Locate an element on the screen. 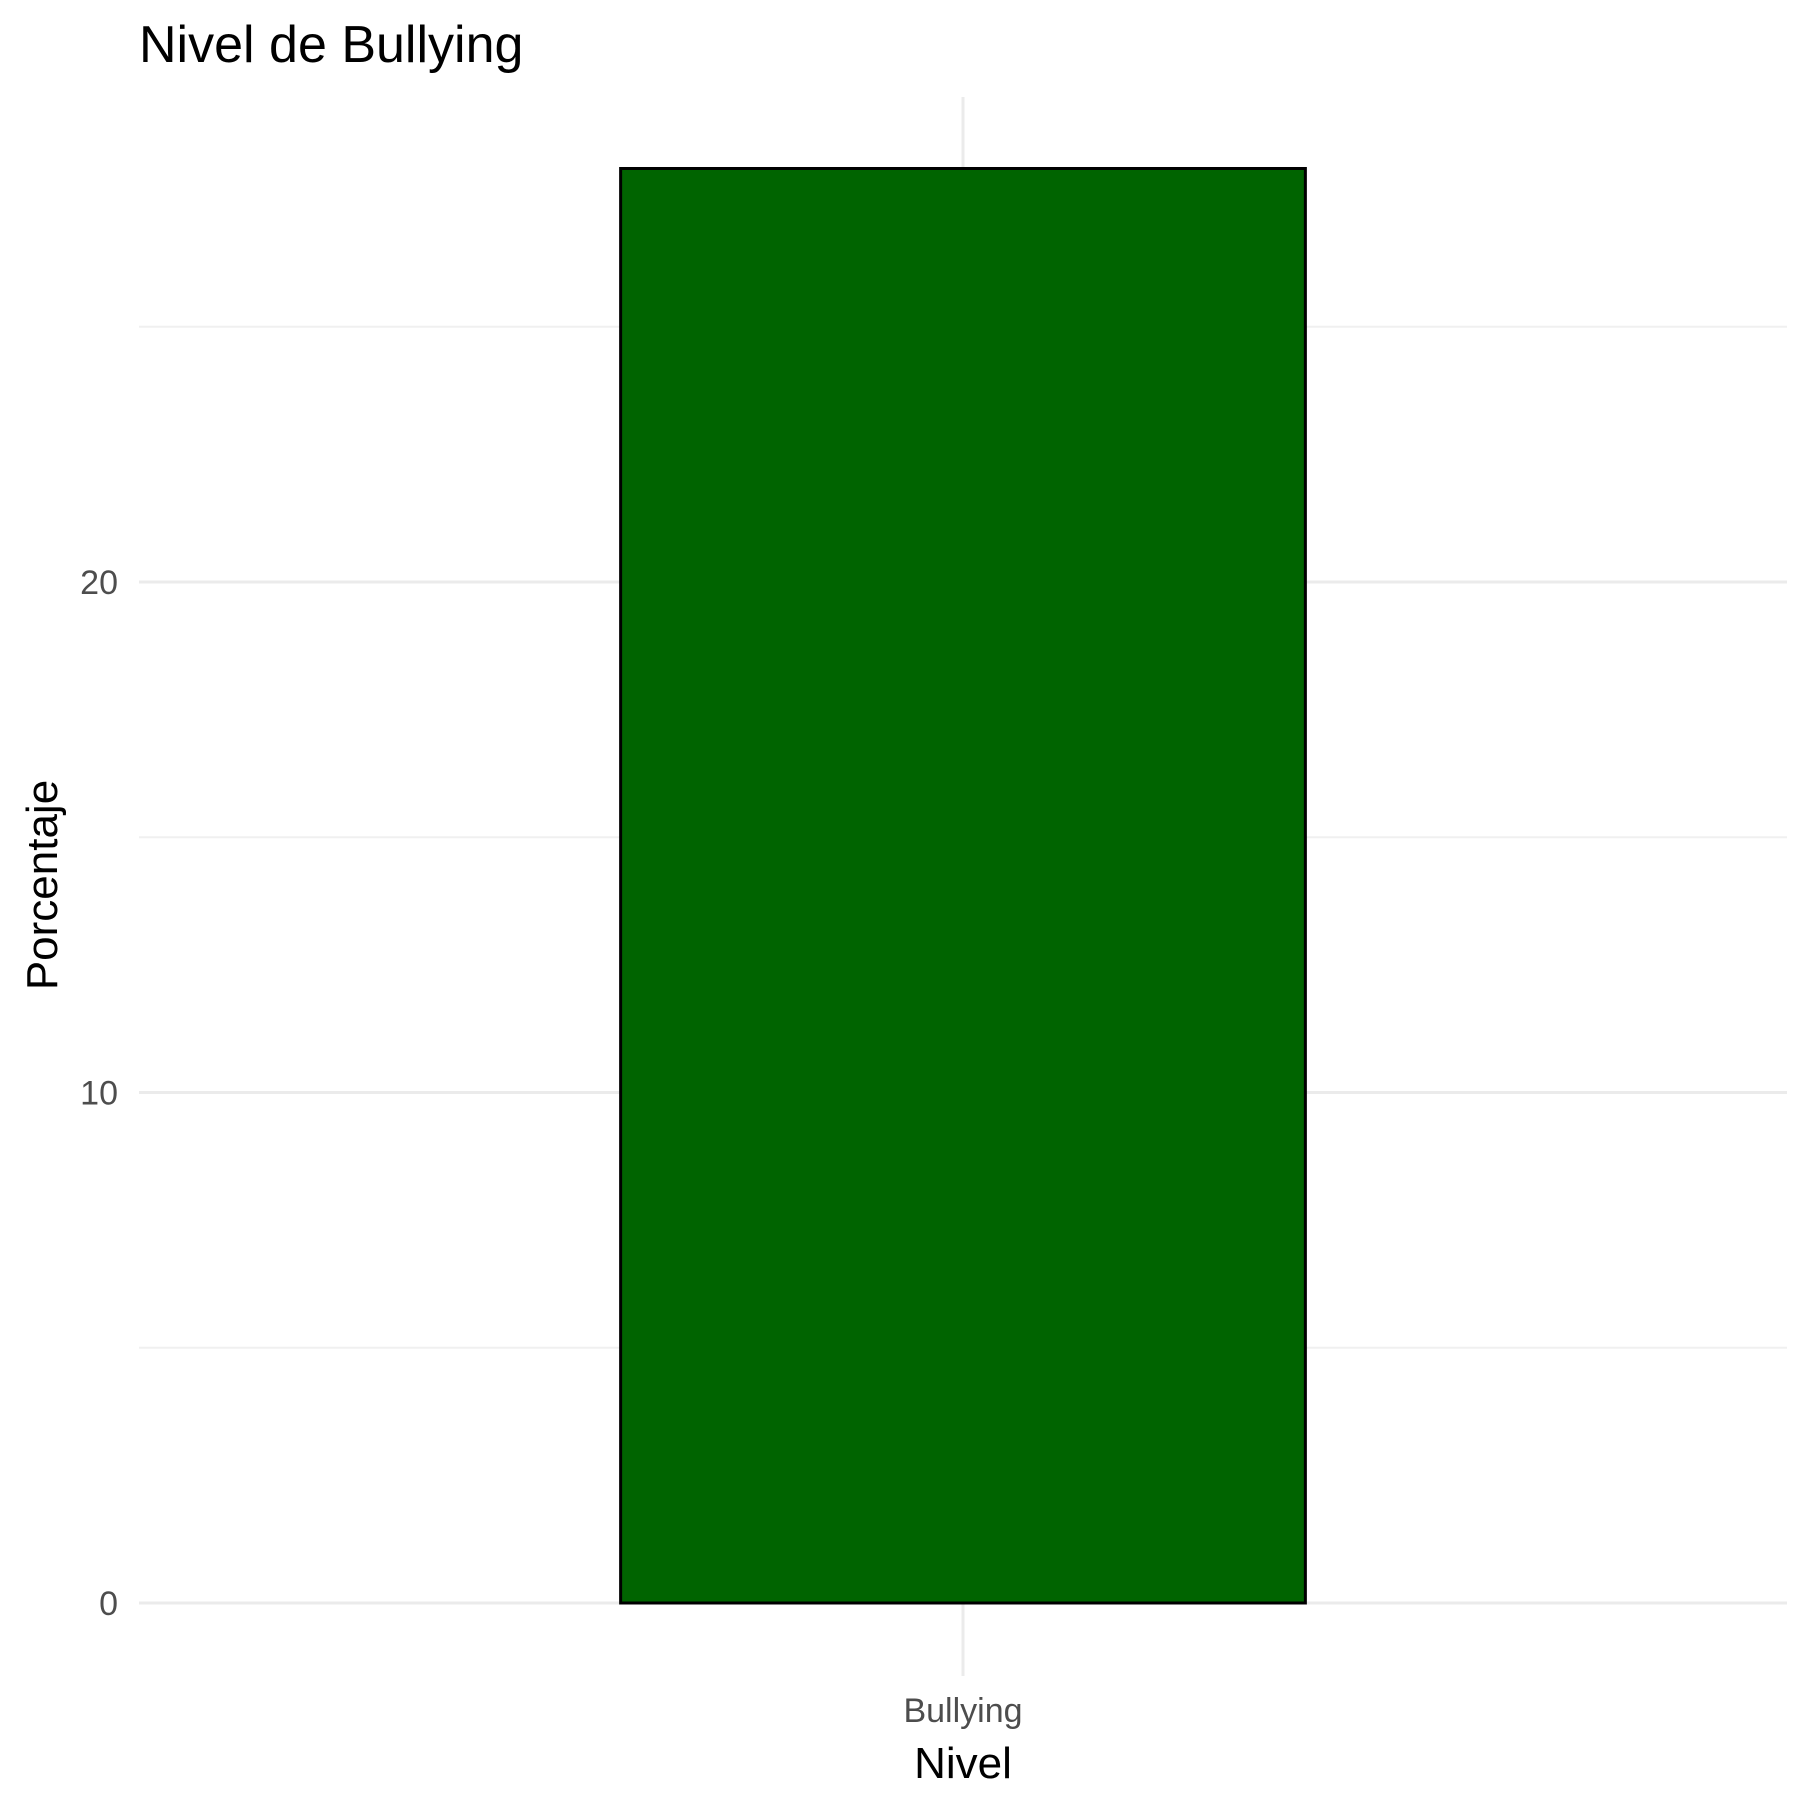 The height and width of the screenshot is (1800, 1800). y-tick-label: 0 is located at coordinates (108, 1604).